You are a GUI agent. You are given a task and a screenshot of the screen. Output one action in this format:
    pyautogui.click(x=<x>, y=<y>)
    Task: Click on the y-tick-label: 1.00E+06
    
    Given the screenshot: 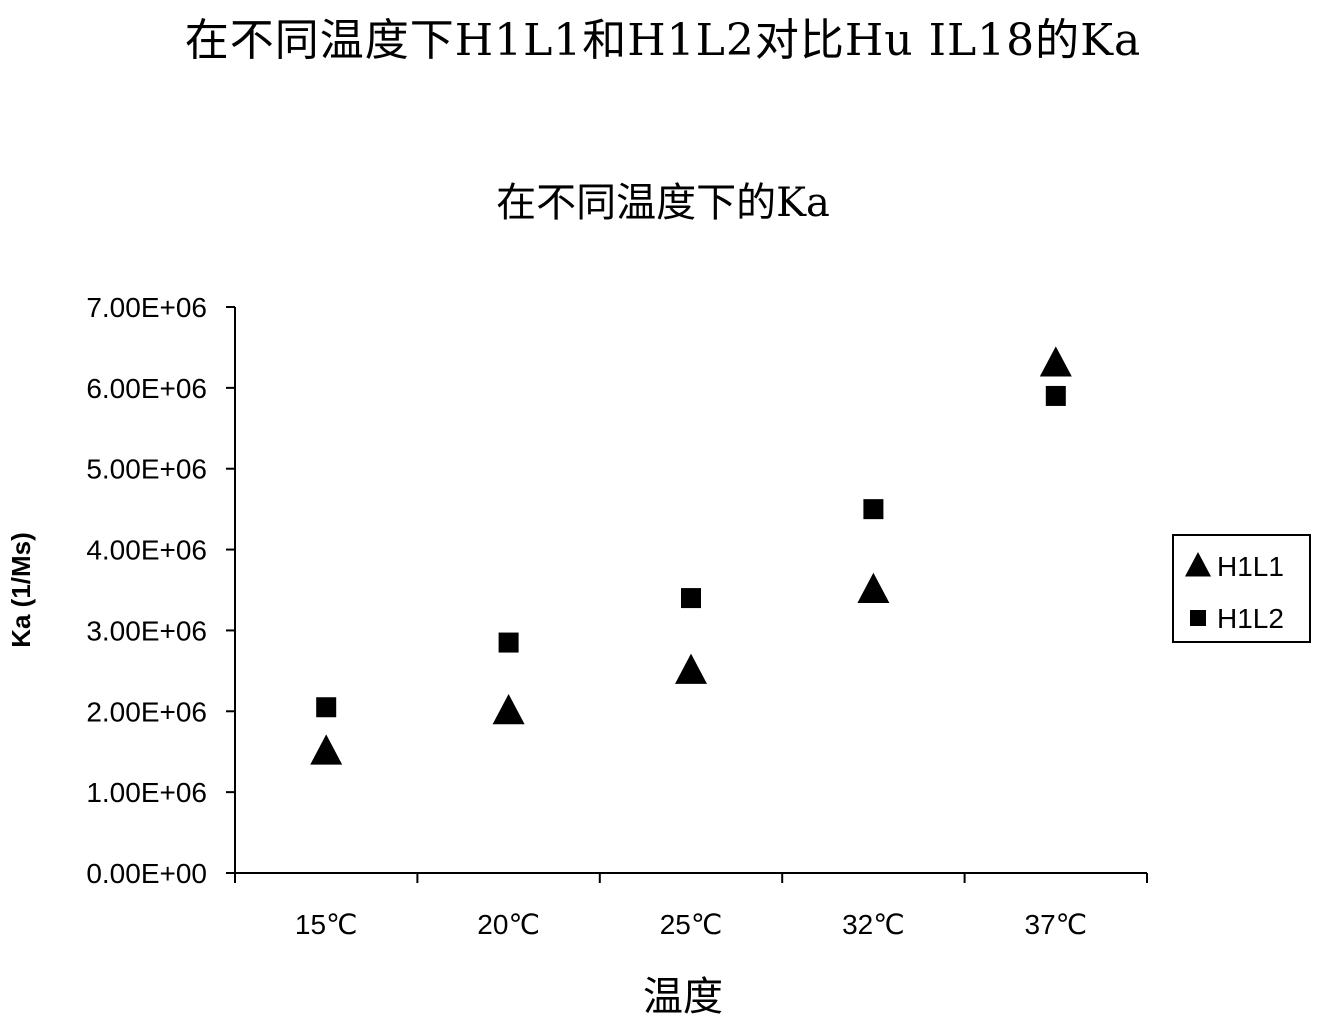 What is the action you would take?
    pyautogui.click(x=146, y=792)
    